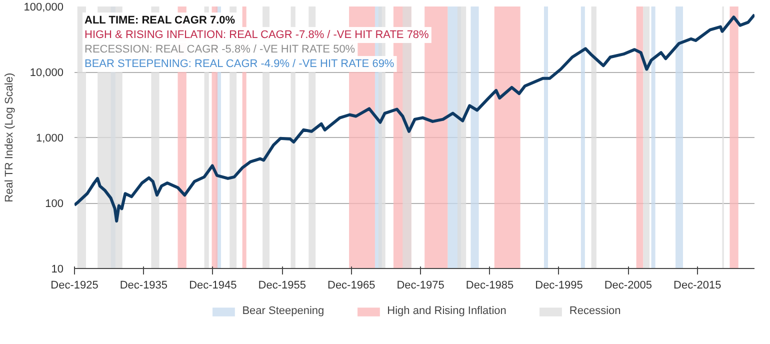 The image size is (770, 344). Describe the element at coordinates (490, 286) in the screenshot. I see `x-tick-label: Dec-1985` at that location.